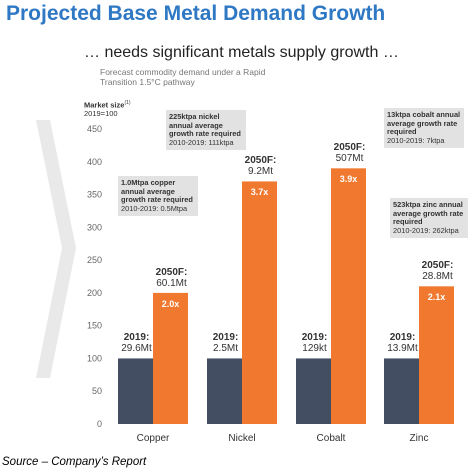 Image resolution: width=472 pixels, height=476 pixels. What do you see at coordinates (170, 303) in the screenshot?
I see `growth-multiple: 2.0x` at bounding box center [170, 303].